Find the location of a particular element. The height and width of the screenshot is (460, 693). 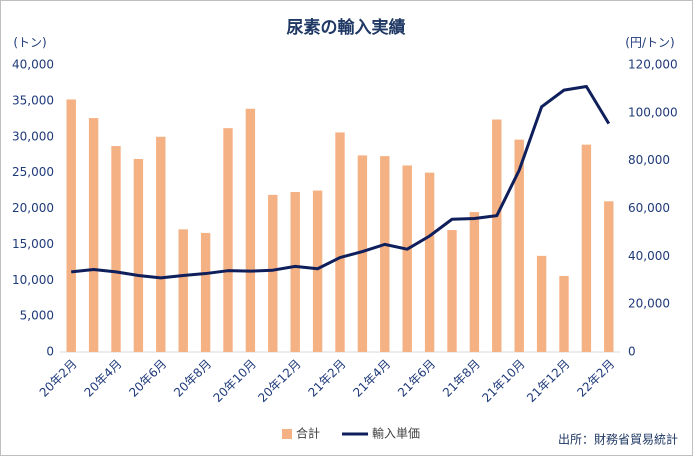

y2-tick-label: 100,000 is located at coordinates (653, 112).